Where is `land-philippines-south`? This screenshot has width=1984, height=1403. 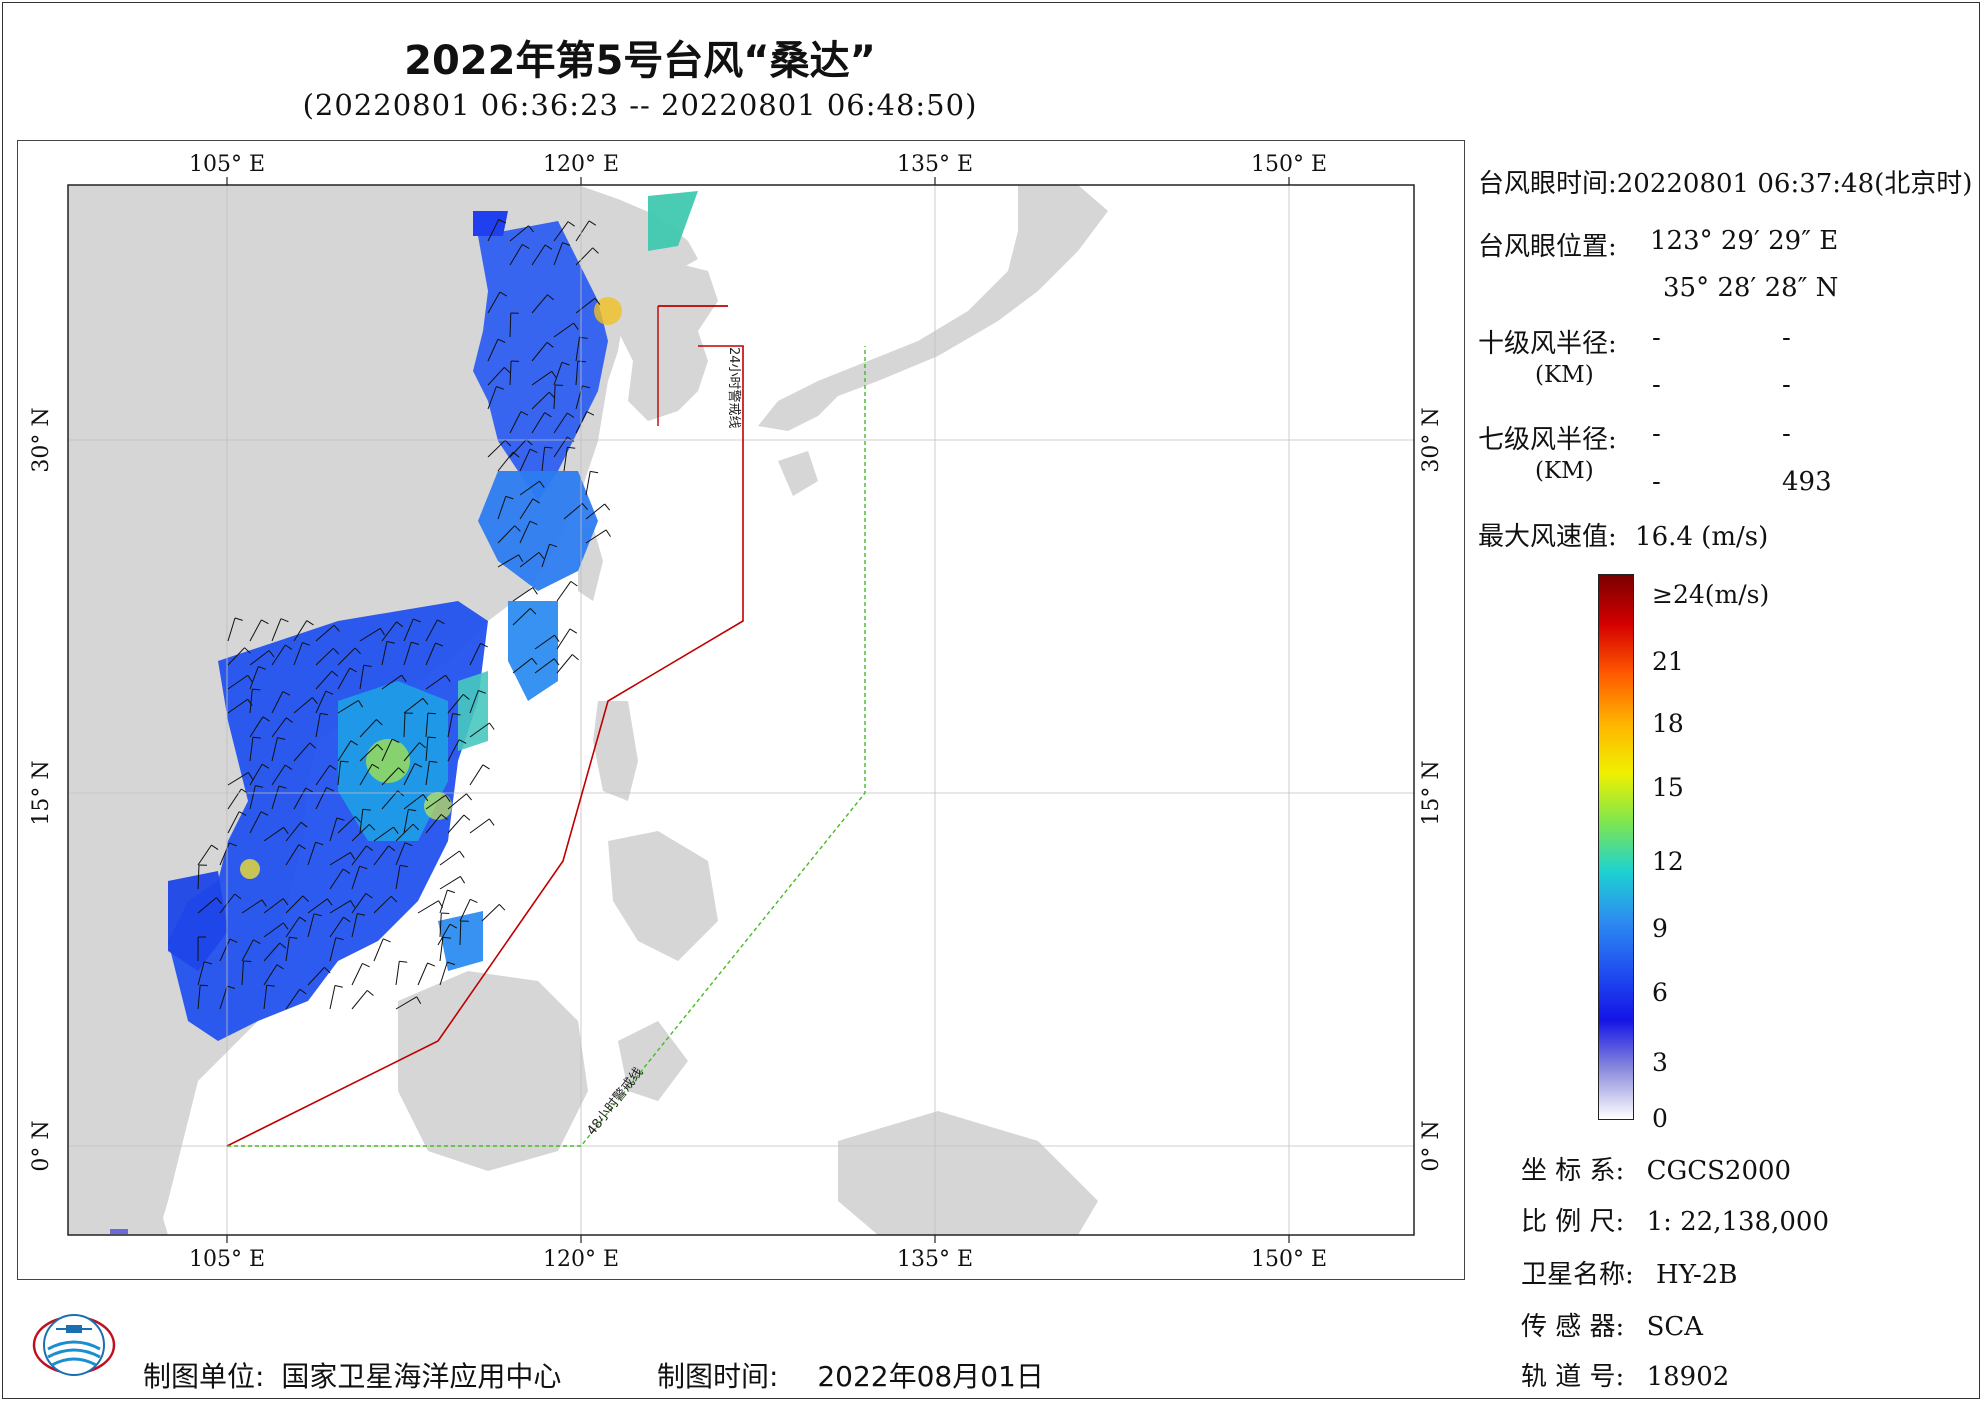 land-philippines-south is located at coordinates (663, 896).